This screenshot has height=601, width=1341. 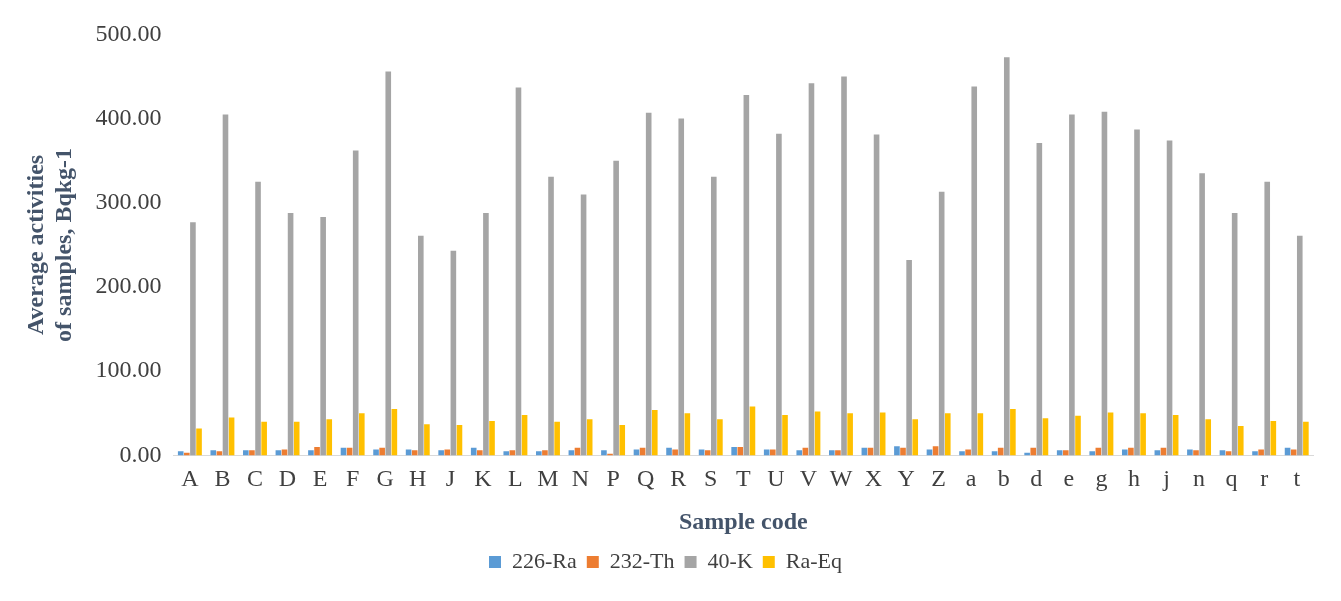 What do you see at coordinates (1003, 478) in the screenshot?
I see `x-tick-label: b` at bounding box center [1003, 478].